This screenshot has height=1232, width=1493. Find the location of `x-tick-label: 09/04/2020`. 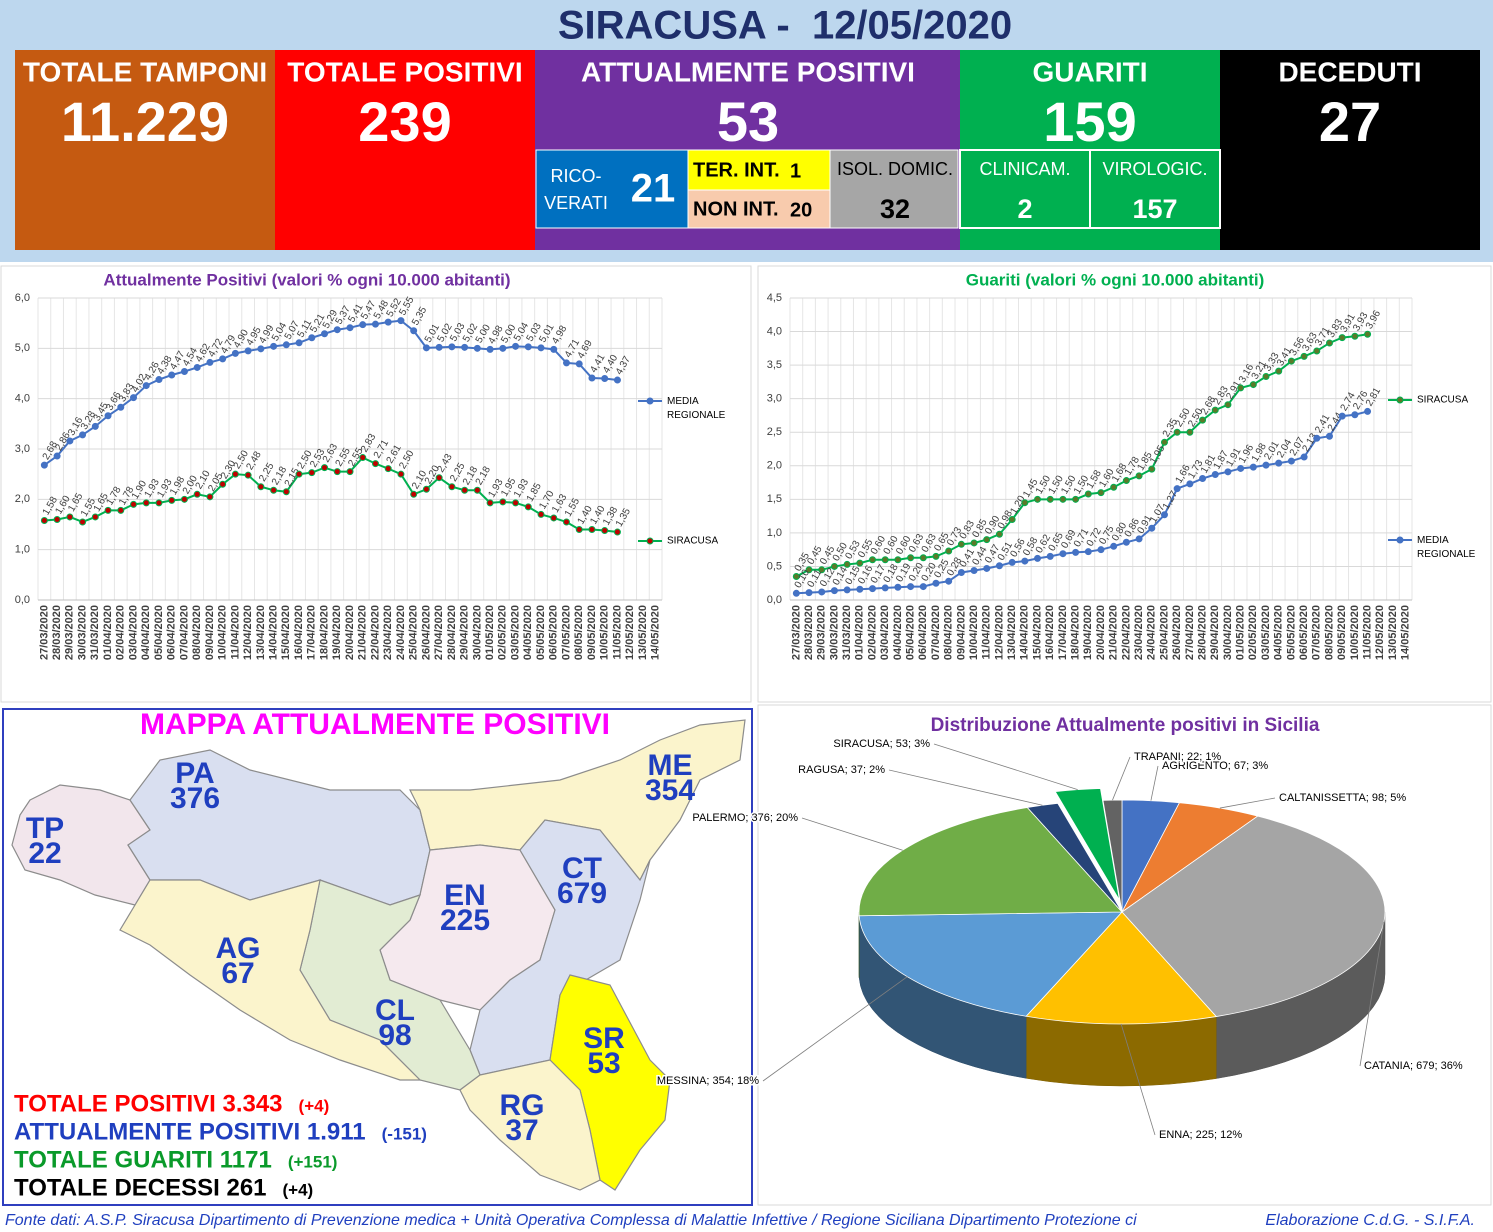

x-tick-label: 09/04/2020 is located at coordinates (961, 632).